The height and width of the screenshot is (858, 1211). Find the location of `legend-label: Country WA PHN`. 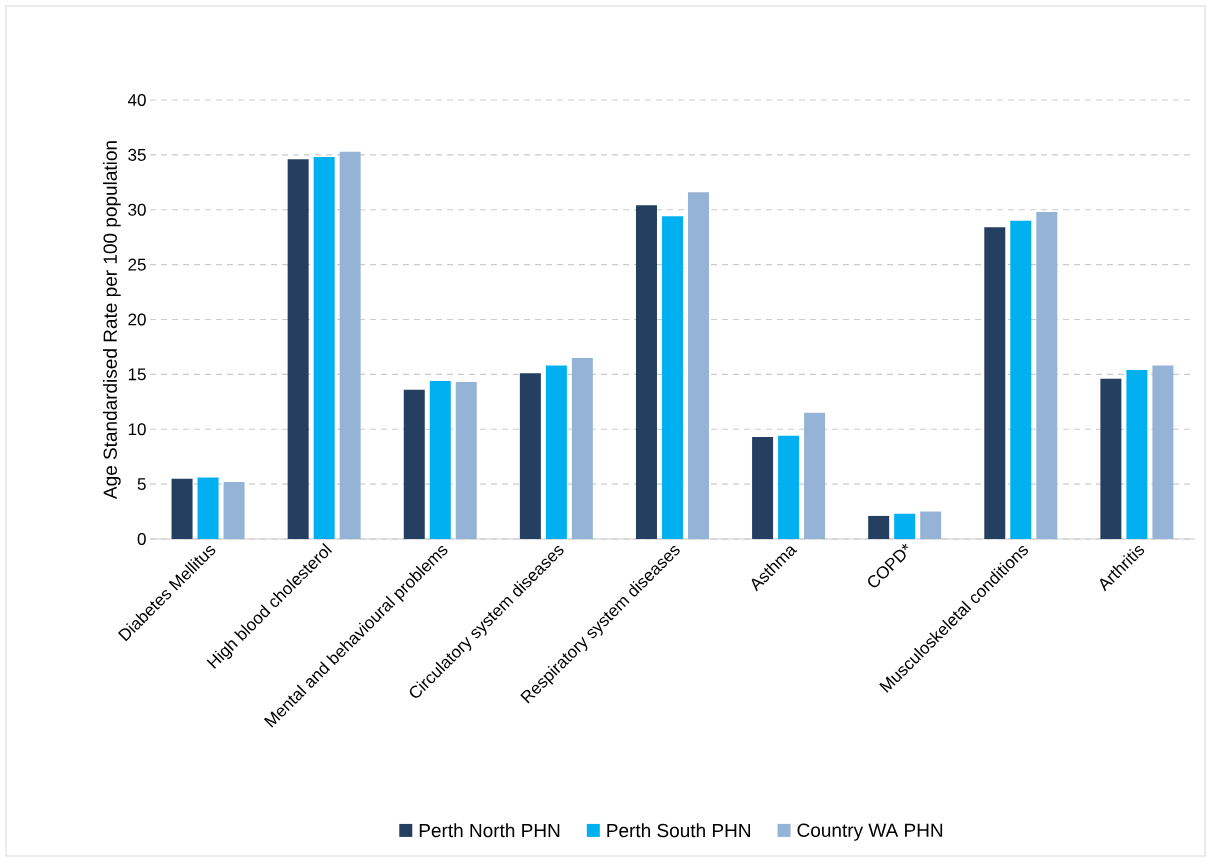

legend-label: Country WA PHN is located at coordinates (870, 832).